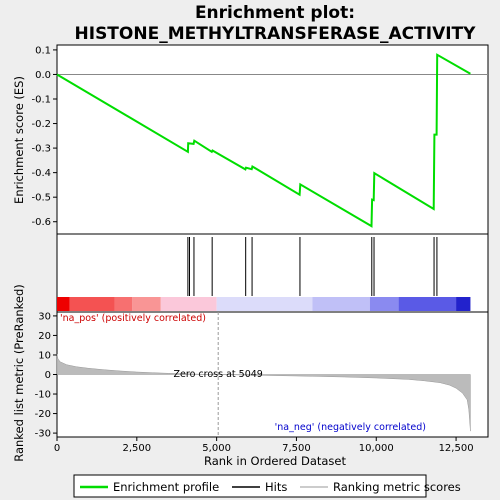  What do you see at coordinates (276, 487) in the screenshot?
I see `legend-hits-label: Hits` at bounding box center [276, 487].